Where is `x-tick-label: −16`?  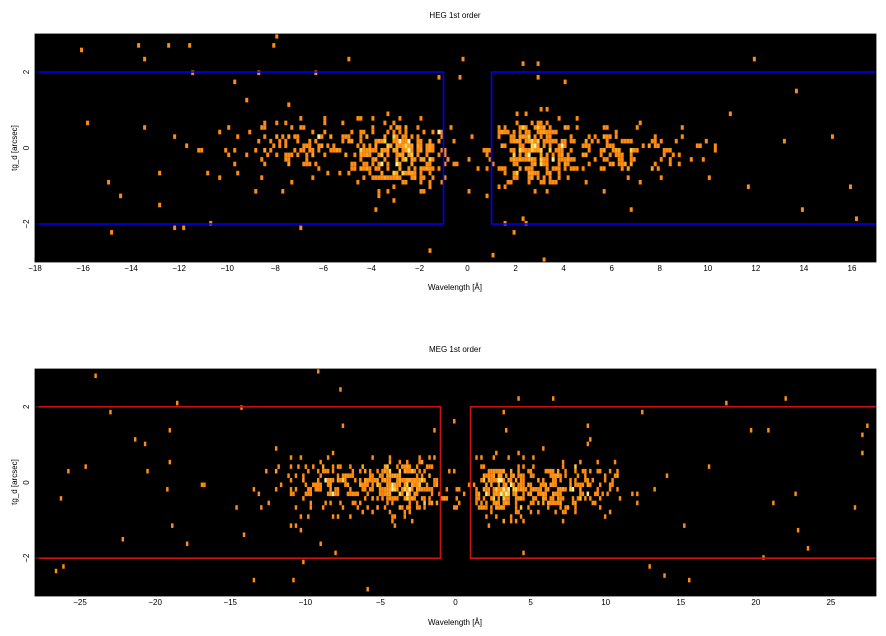 x-tick-label: −16 is located at coordinates (83, 268).